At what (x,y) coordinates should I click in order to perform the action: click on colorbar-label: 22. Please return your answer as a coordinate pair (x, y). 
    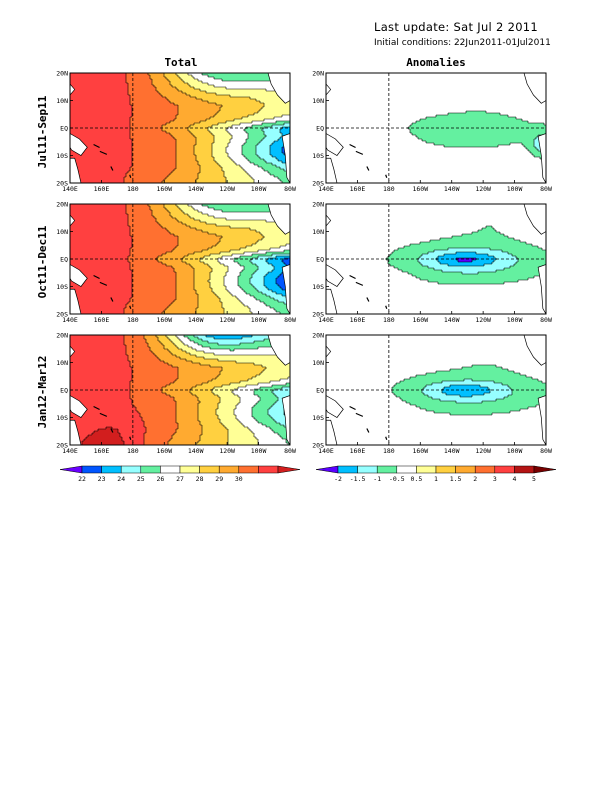
    Looking at the image, I should click on (82, 479).